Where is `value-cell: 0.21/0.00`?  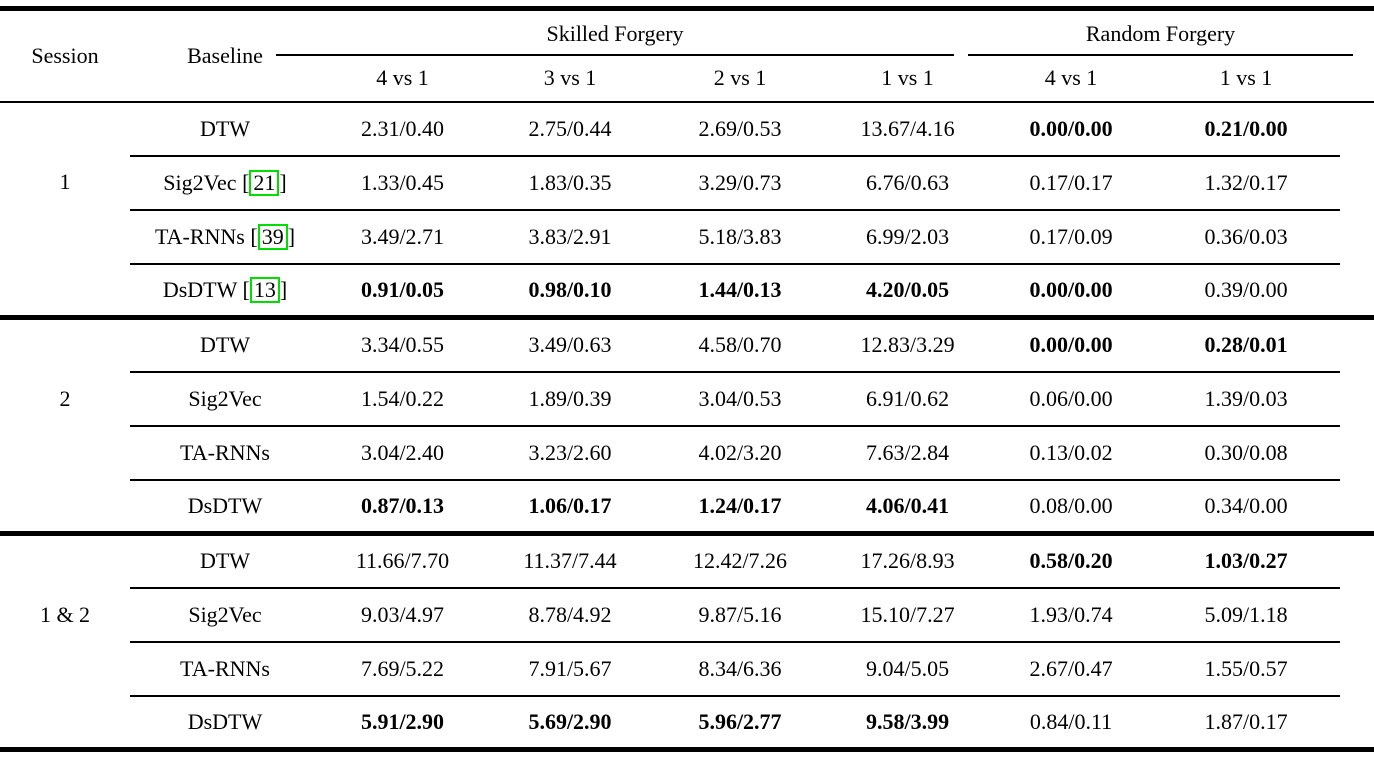 value-cell: 0.21/0.00 is located at coordinates (1246, 129).